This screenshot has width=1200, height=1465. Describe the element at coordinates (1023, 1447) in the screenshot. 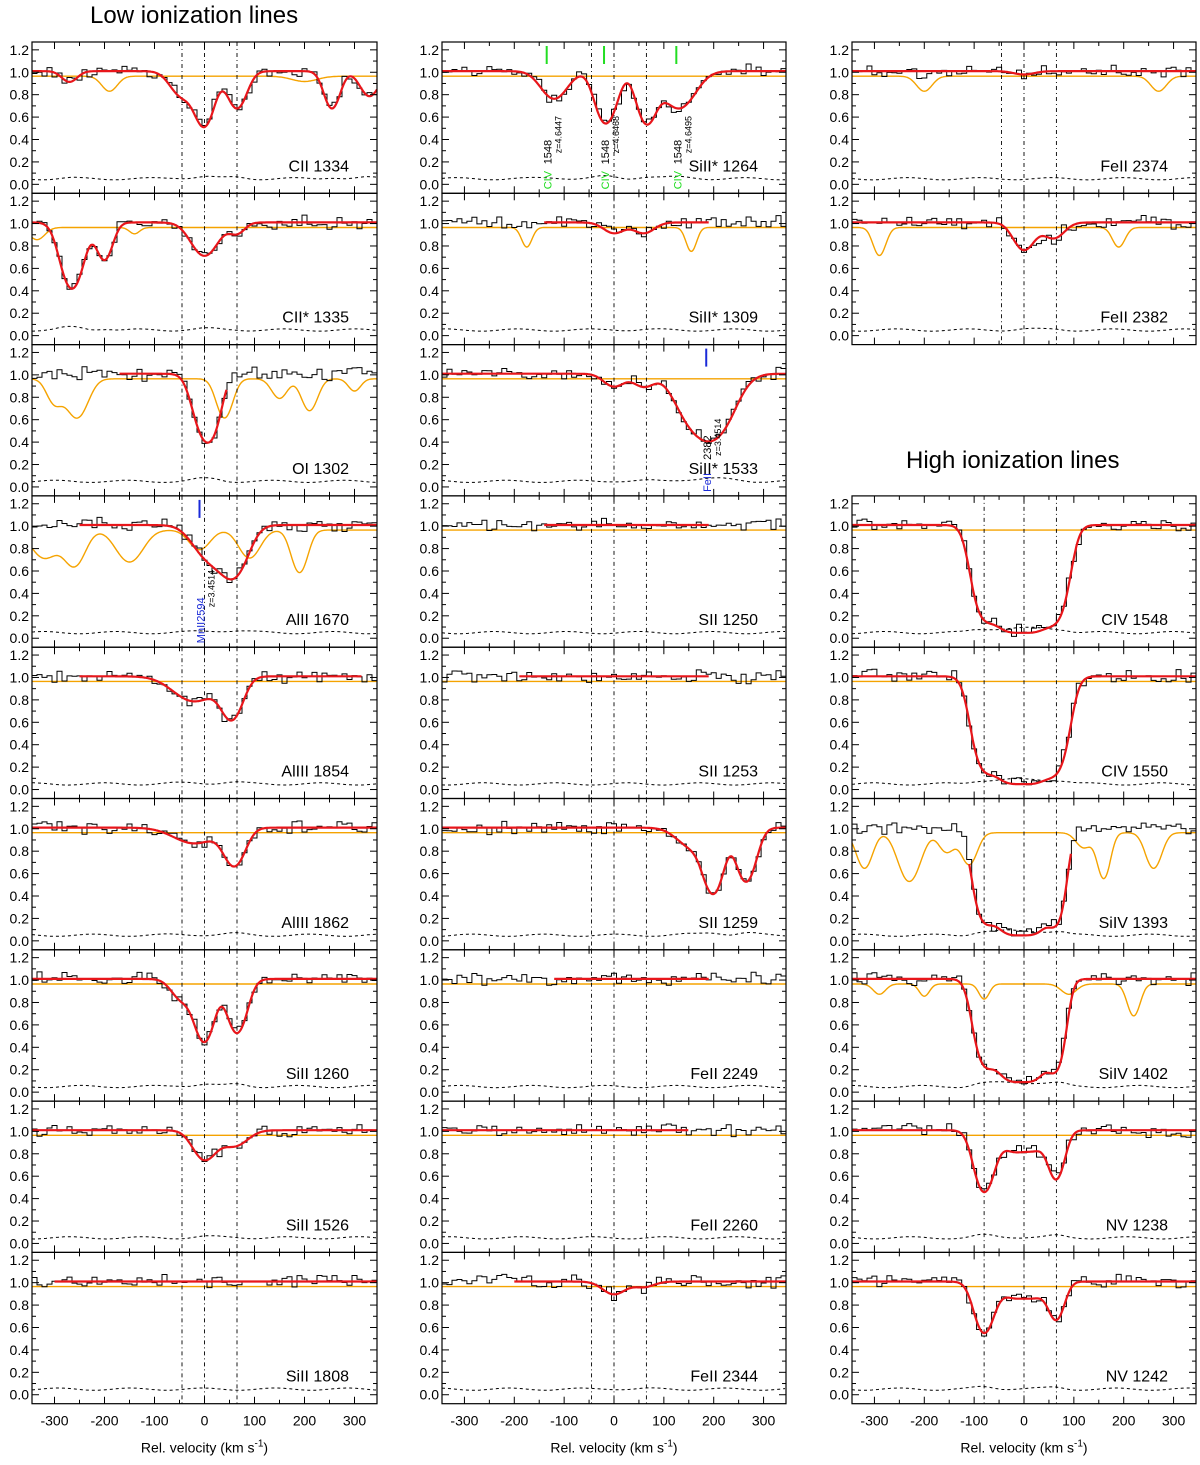

I see `x-axis-title: Rel. velocity (km s-1)` at that location.